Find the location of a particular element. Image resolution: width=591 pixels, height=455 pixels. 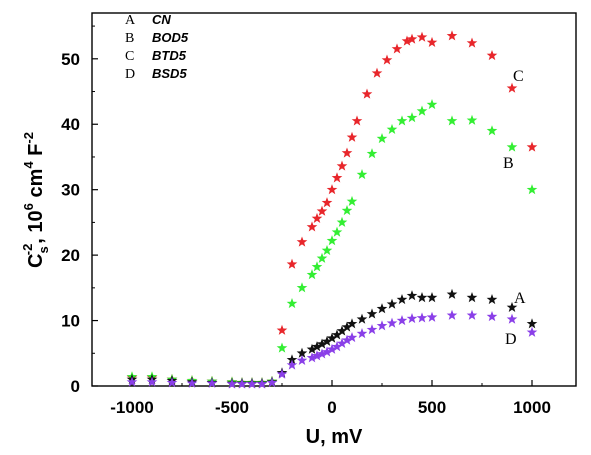

y-tick-label: 50 is located at coordinates (70, 59).